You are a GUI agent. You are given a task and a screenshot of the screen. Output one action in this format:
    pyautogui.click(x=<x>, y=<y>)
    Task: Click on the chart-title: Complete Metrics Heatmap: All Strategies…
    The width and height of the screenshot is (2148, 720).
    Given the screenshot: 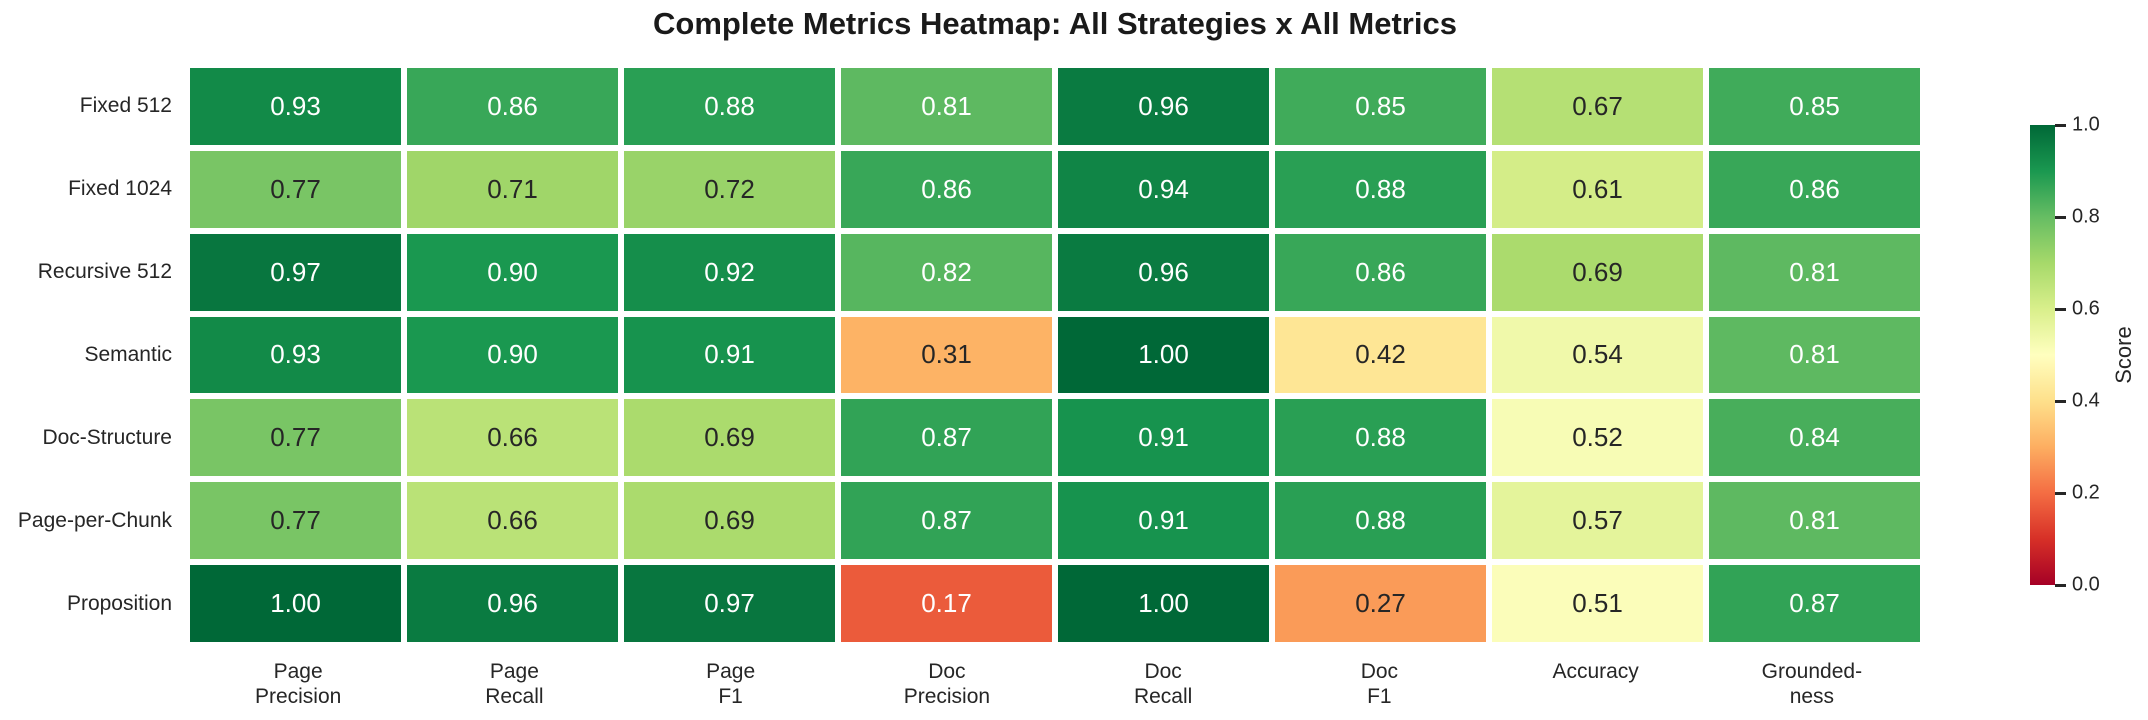 What is the action you would take?
    pyautogui.click(x=1055, y=23)
    